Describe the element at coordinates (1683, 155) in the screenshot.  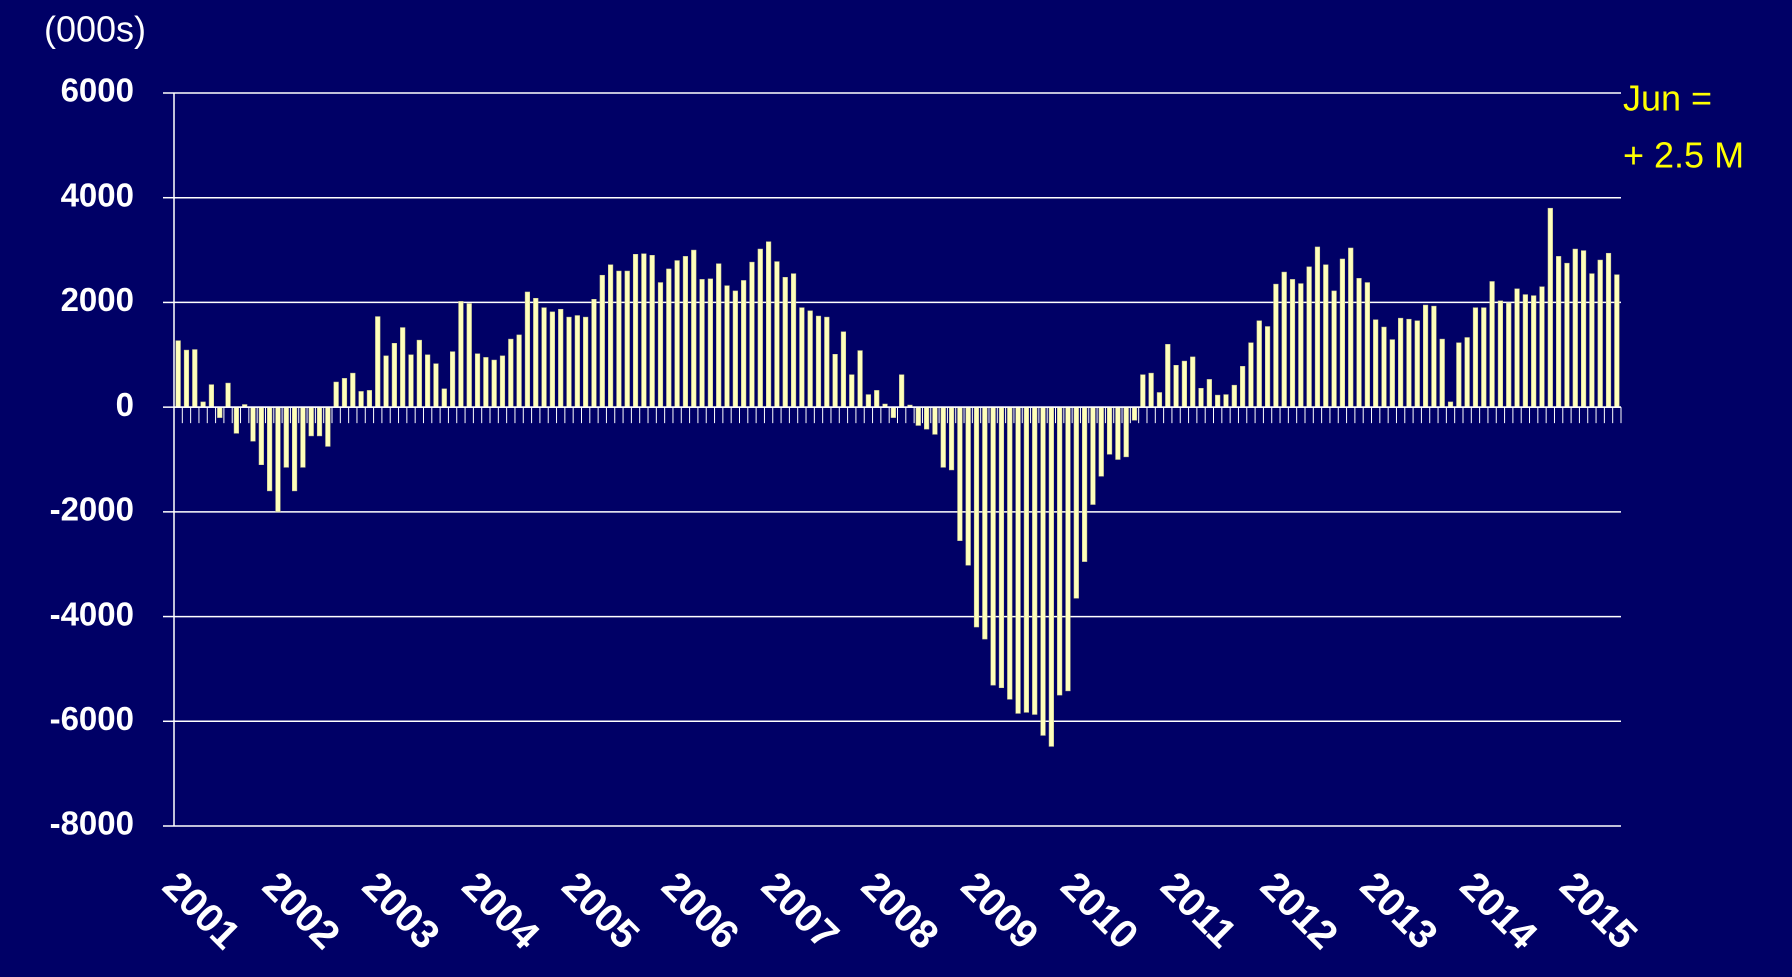
I see `annotation: + 2.5 M` at that location.